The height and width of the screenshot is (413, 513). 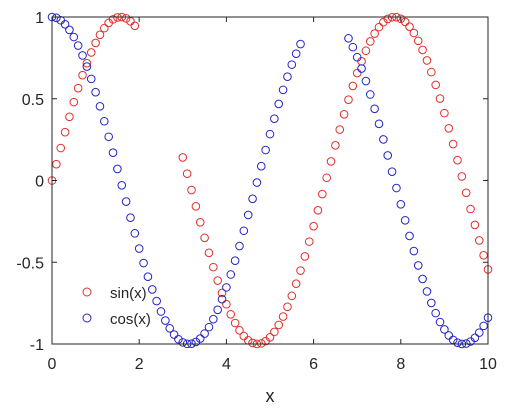 I want to click on y-tick-label: 1, so click(x=39, y=18).